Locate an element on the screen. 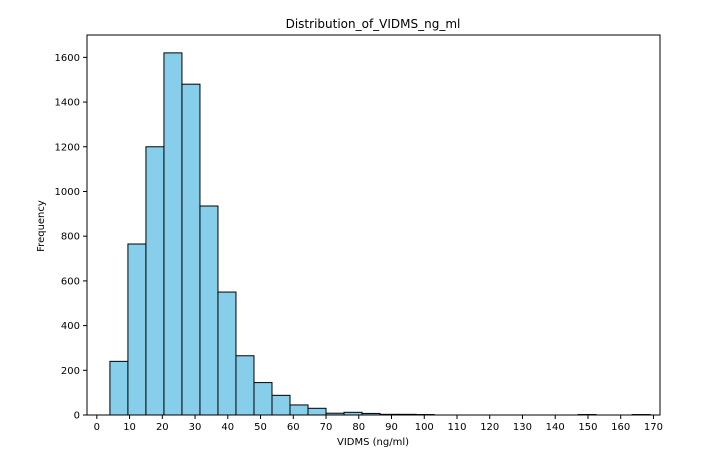 This screenshot has width=703, height=473. y-tick-label: 1600 is located at coordinates (67, 58).